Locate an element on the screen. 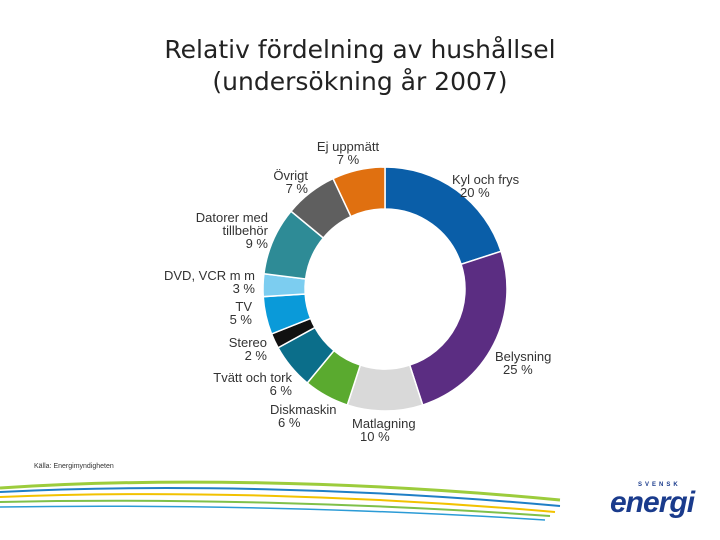  slice-value-label: 2 % is located at coordinates (256, 355).